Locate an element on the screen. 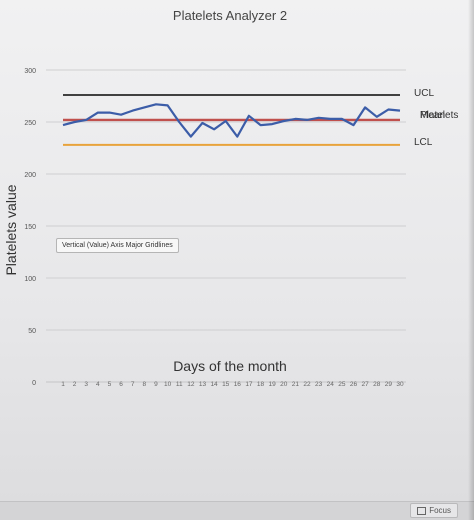 The width and height of the screenshot is (474, 520). page-edge-shadow is located at coordinates (471, 260).